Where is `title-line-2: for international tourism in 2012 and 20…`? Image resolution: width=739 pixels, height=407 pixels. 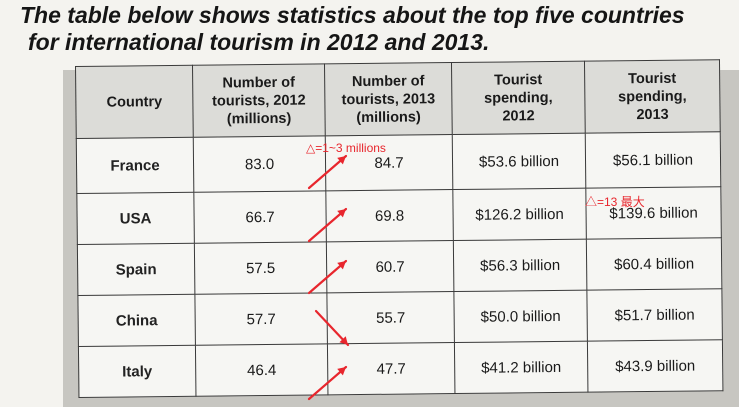
title-line-2: for international tourism in 2012 and 20… is located at coordinates (259, 42).